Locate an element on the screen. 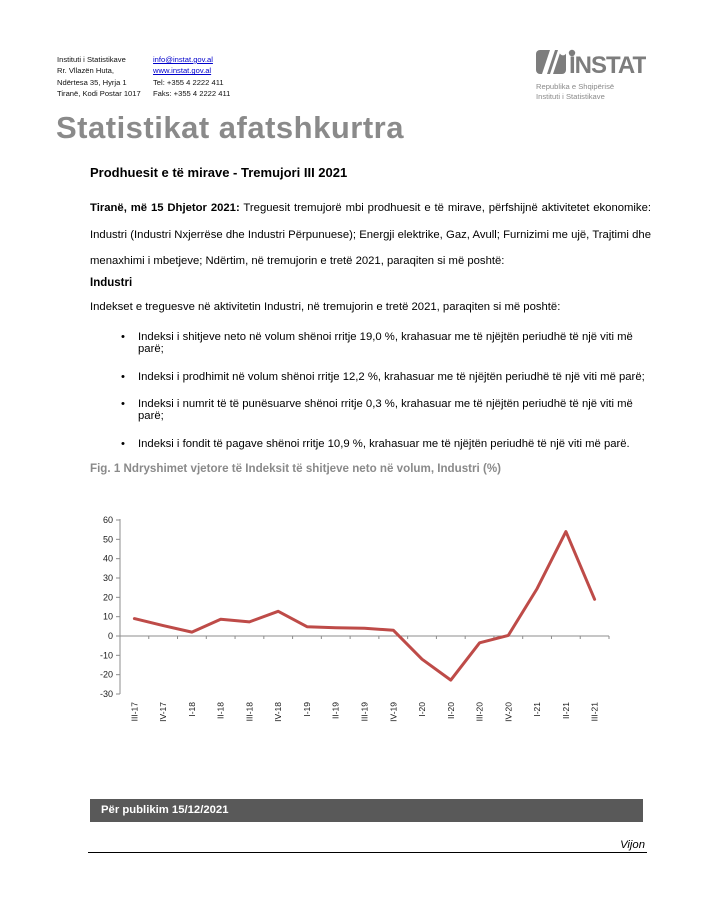 Image resolution: width=703 pixels, height=906 pixels. svg-text: III-18 is located at coordinates (249, 712).